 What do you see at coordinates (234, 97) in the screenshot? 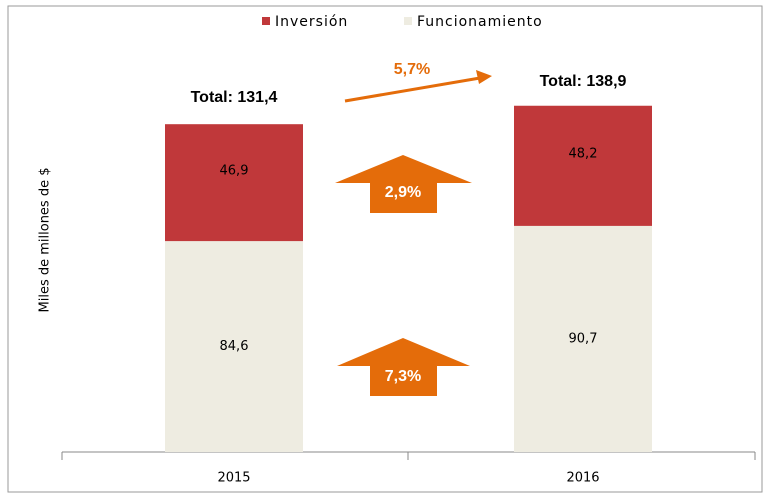
I see `total-label: Total: 131,4` at bounding box center [234, 97].